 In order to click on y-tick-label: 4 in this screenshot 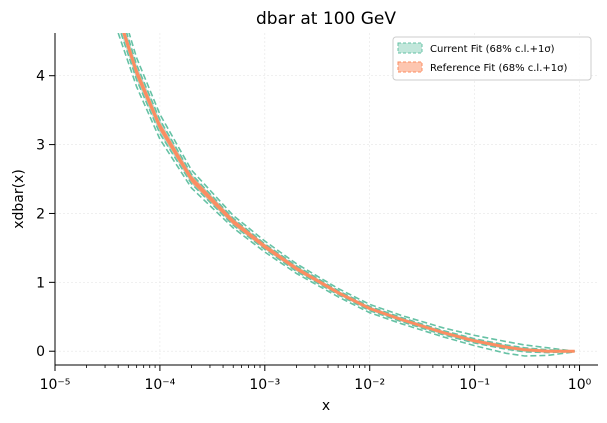, I will do `click(40, 77)`.